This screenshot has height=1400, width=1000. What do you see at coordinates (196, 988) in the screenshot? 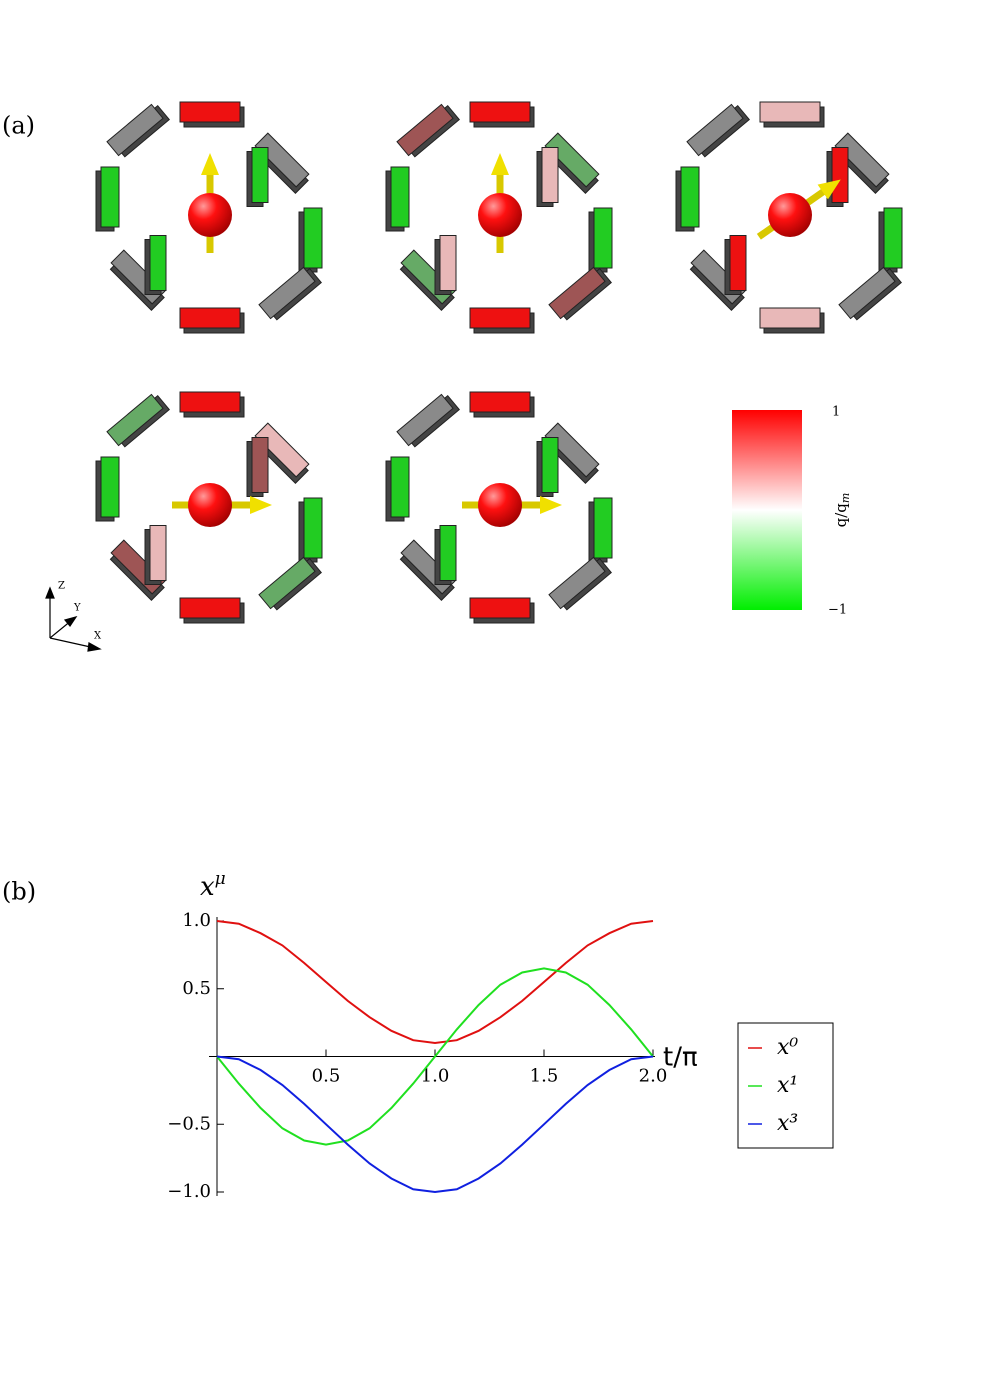
I see `y-tick-label: 0.5` at bounding box center [196, 988].